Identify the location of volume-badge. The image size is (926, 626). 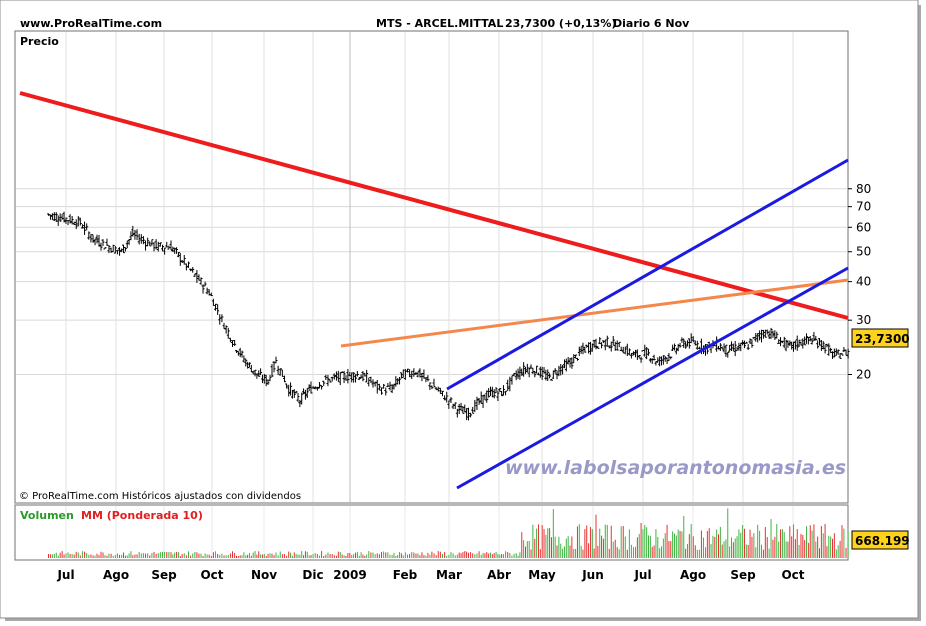
(880, 540).